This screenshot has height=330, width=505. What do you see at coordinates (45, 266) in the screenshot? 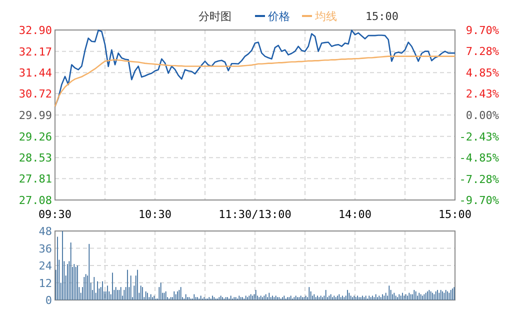
I see `y-tick-label: 24` at bounding box center [45, 266].